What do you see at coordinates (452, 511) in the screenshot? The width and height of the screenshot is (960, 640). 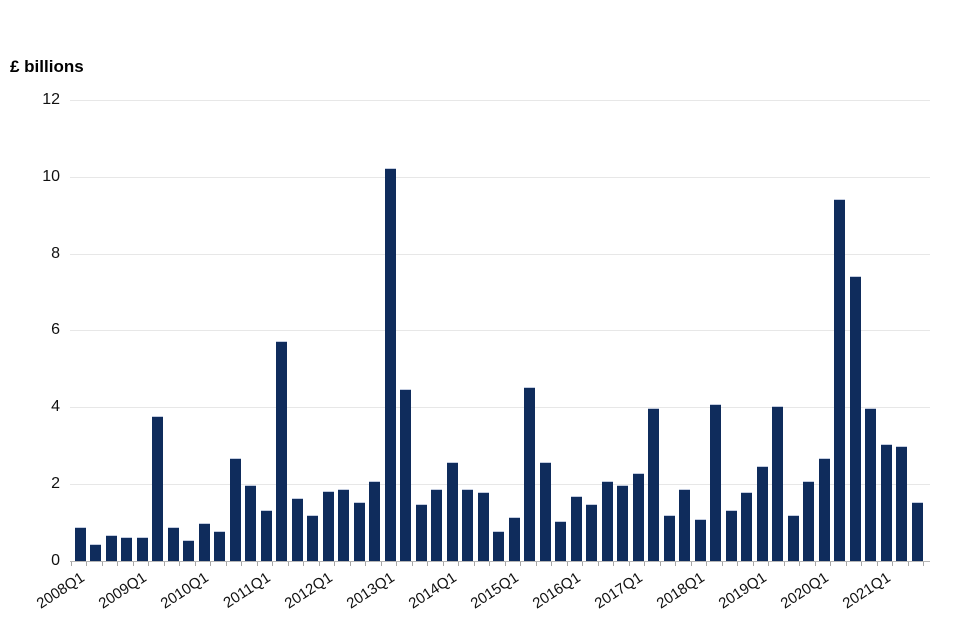 I see `bar-2014Q1` at bounding box center [452, 511].